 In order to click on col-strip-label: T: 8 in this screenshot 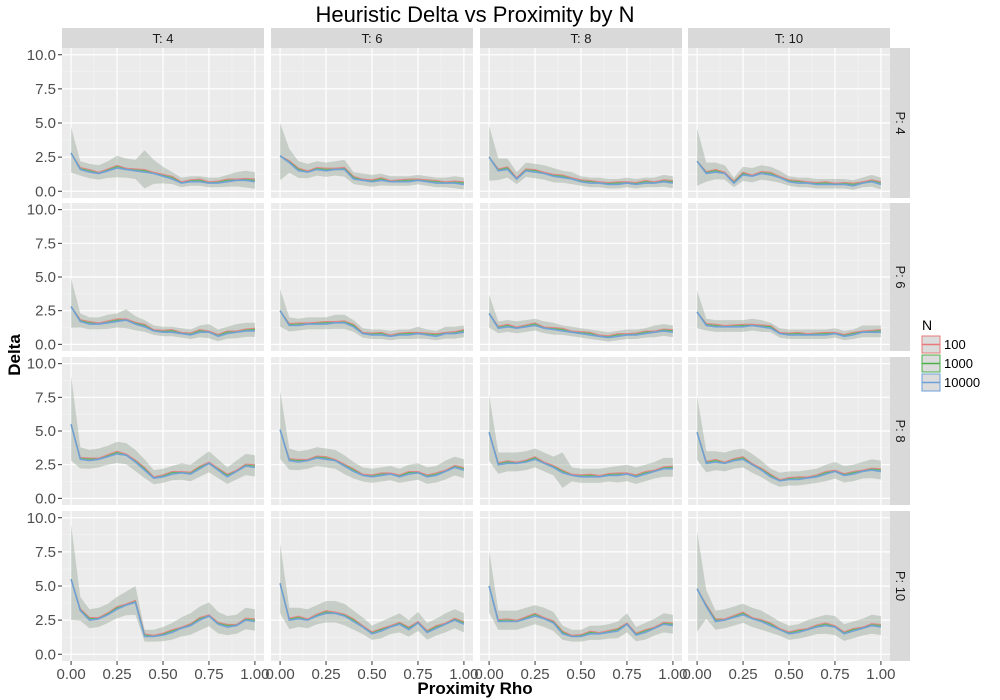, I will do `click(581, 38)`.